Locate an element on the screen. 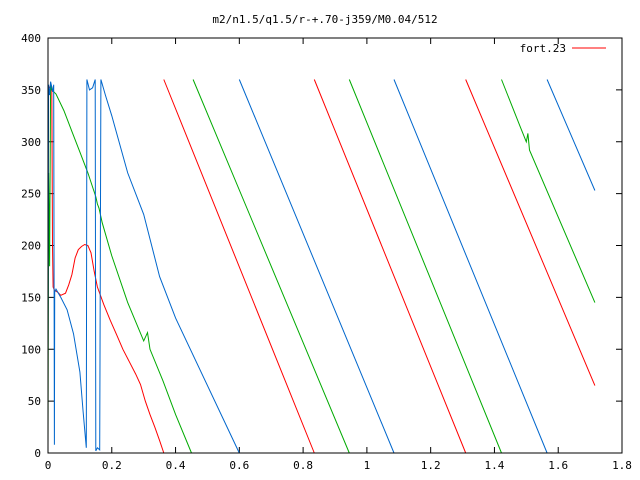  x-tick-label: 0 is located at coordinates (48, 465).